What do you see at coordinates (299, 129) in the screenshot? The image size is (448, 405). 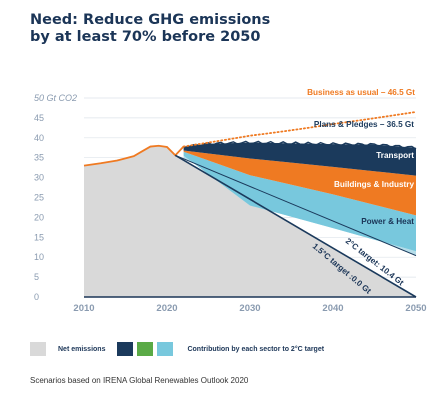 I see `business-as-usual-line` at bounding box center [299, 129].